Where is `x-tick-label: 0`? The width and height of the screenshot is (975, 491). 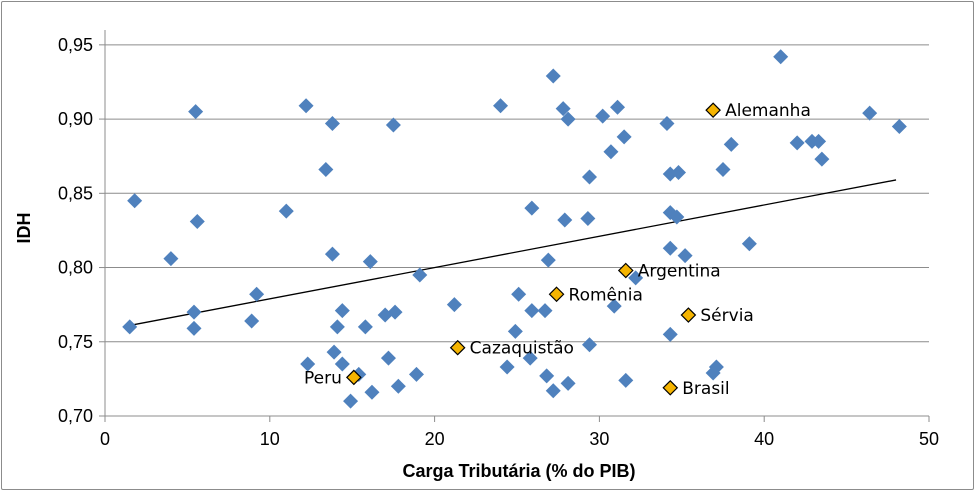
x-tick-label: 0 is located at coordinates (105, 439).